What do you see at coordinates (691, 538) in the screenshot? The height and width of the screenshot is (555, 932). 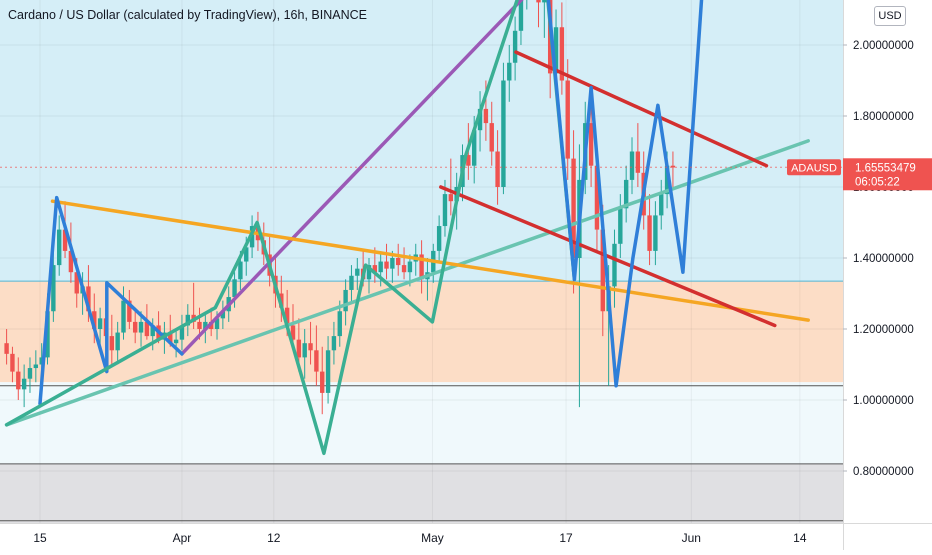 I see `x-tick-label: Jun` at bounding box center [691, 538].